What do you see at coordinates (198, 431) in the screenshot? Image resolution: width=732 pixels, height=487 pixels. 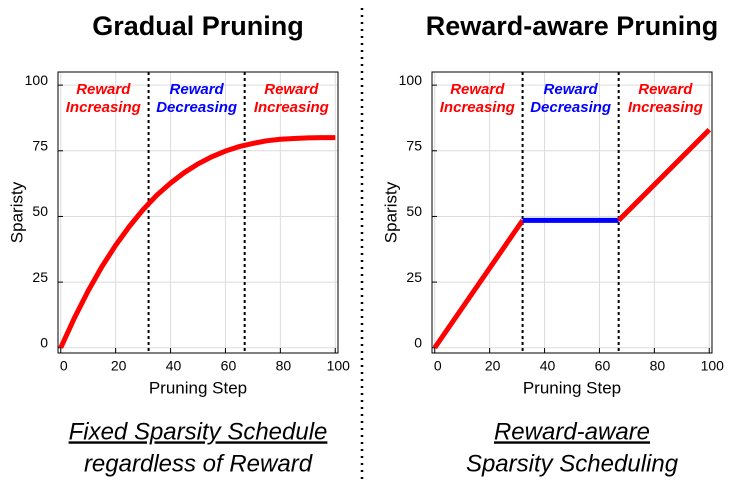 I see `caption: Fixed Sparsity Schedule` at bounding box center [198, 431].